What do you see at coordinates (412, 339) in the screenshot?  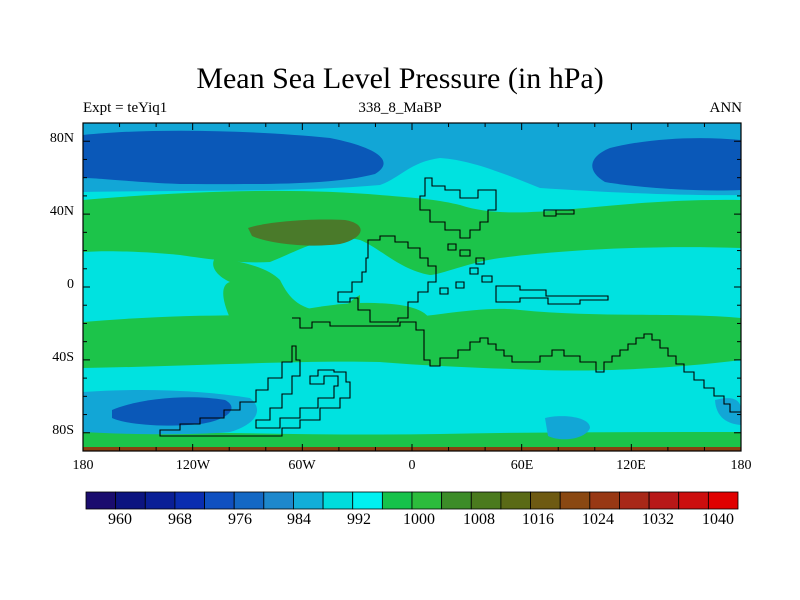 I see `region-1012-south-band` at bounding box center [412, 339].